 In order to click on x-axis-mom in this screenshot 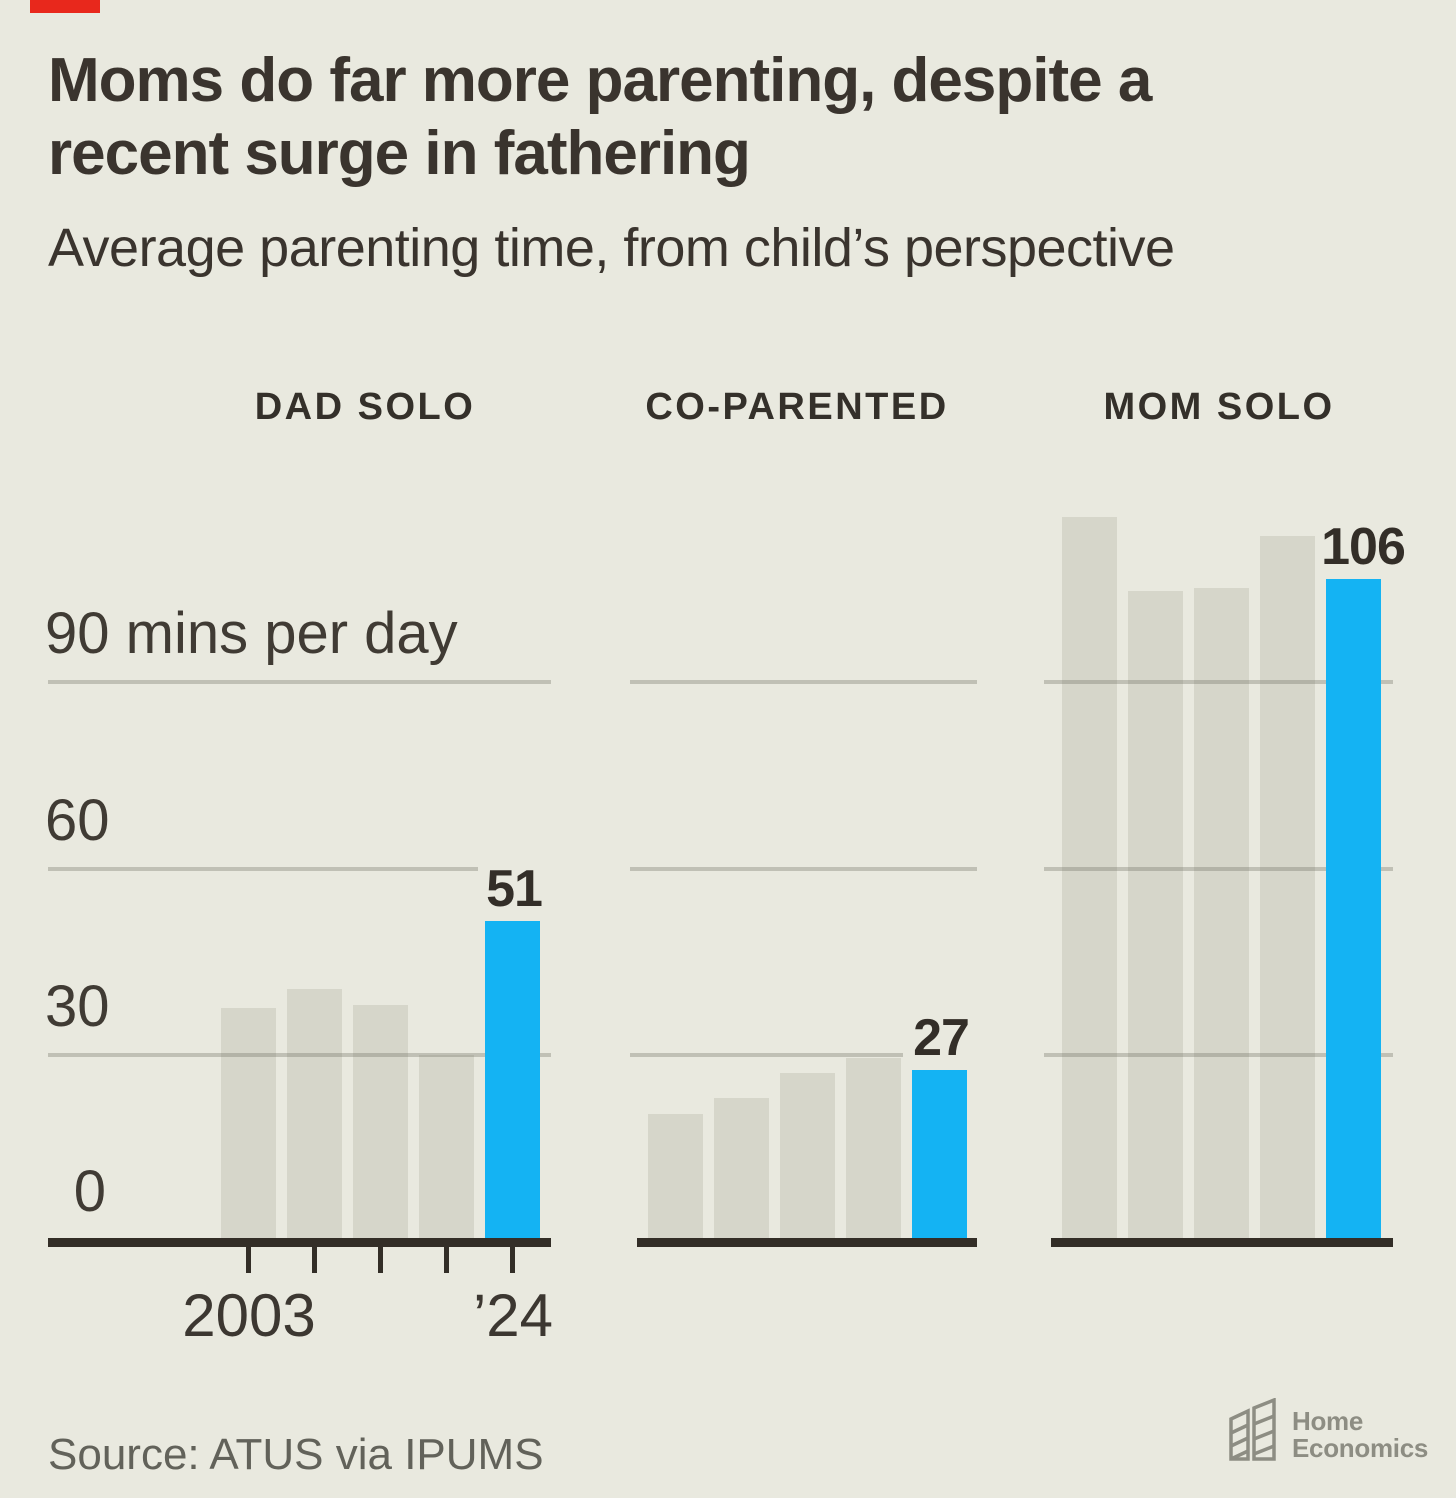, I will do `click(1222, 1242)`.